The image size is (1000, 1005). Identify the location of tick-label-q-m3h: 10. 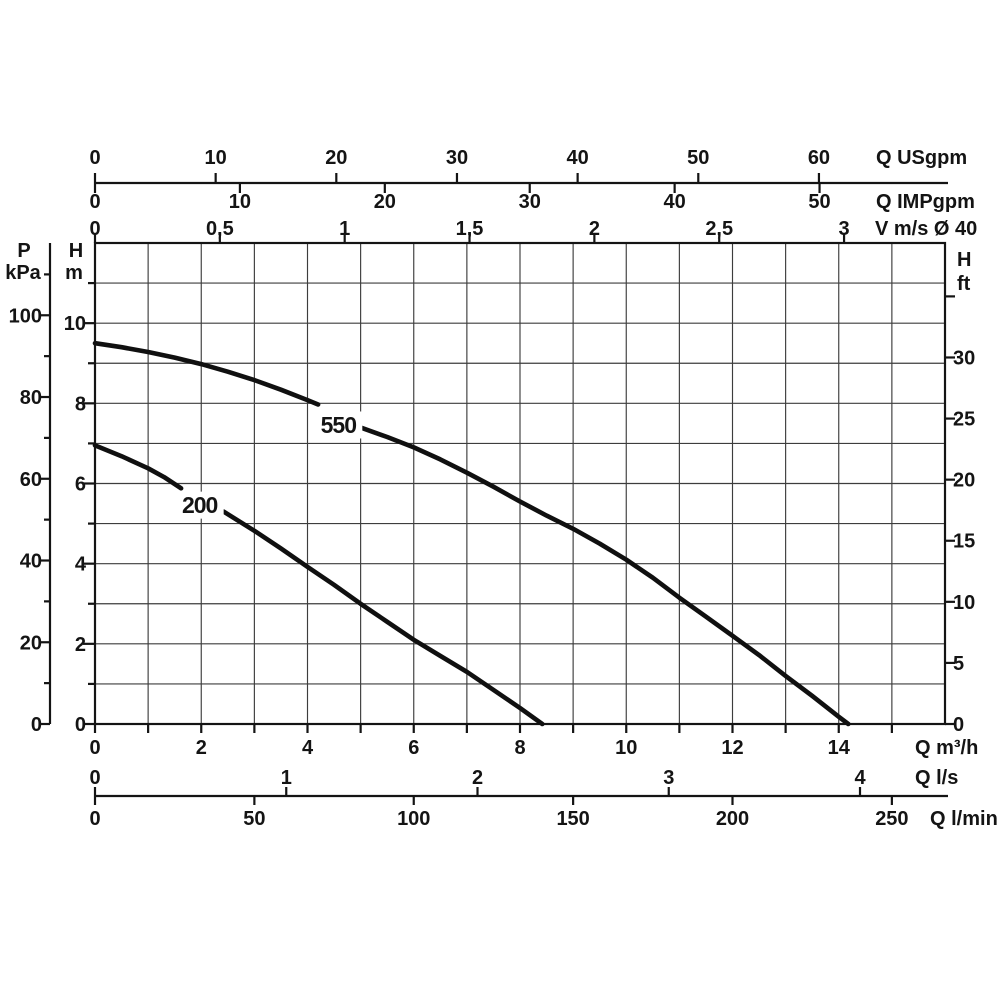
(626, 748).